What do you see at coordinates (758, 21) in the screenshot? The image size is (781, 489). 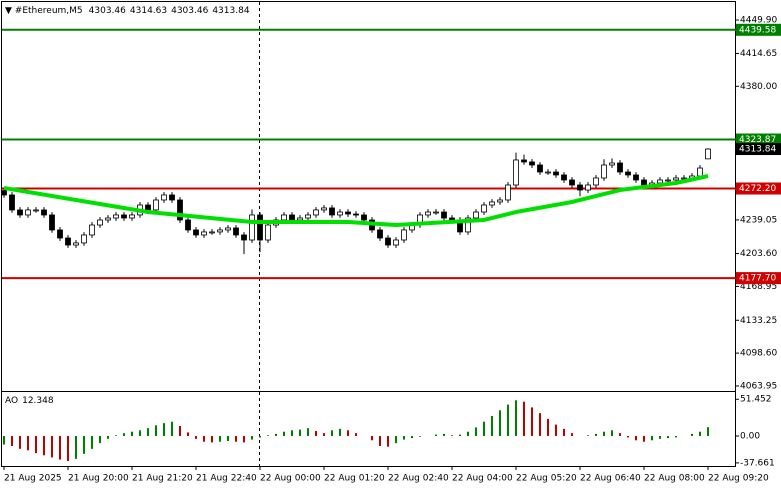 I see `y-tick-label: 4449.90` at bounding box center [758, 21].